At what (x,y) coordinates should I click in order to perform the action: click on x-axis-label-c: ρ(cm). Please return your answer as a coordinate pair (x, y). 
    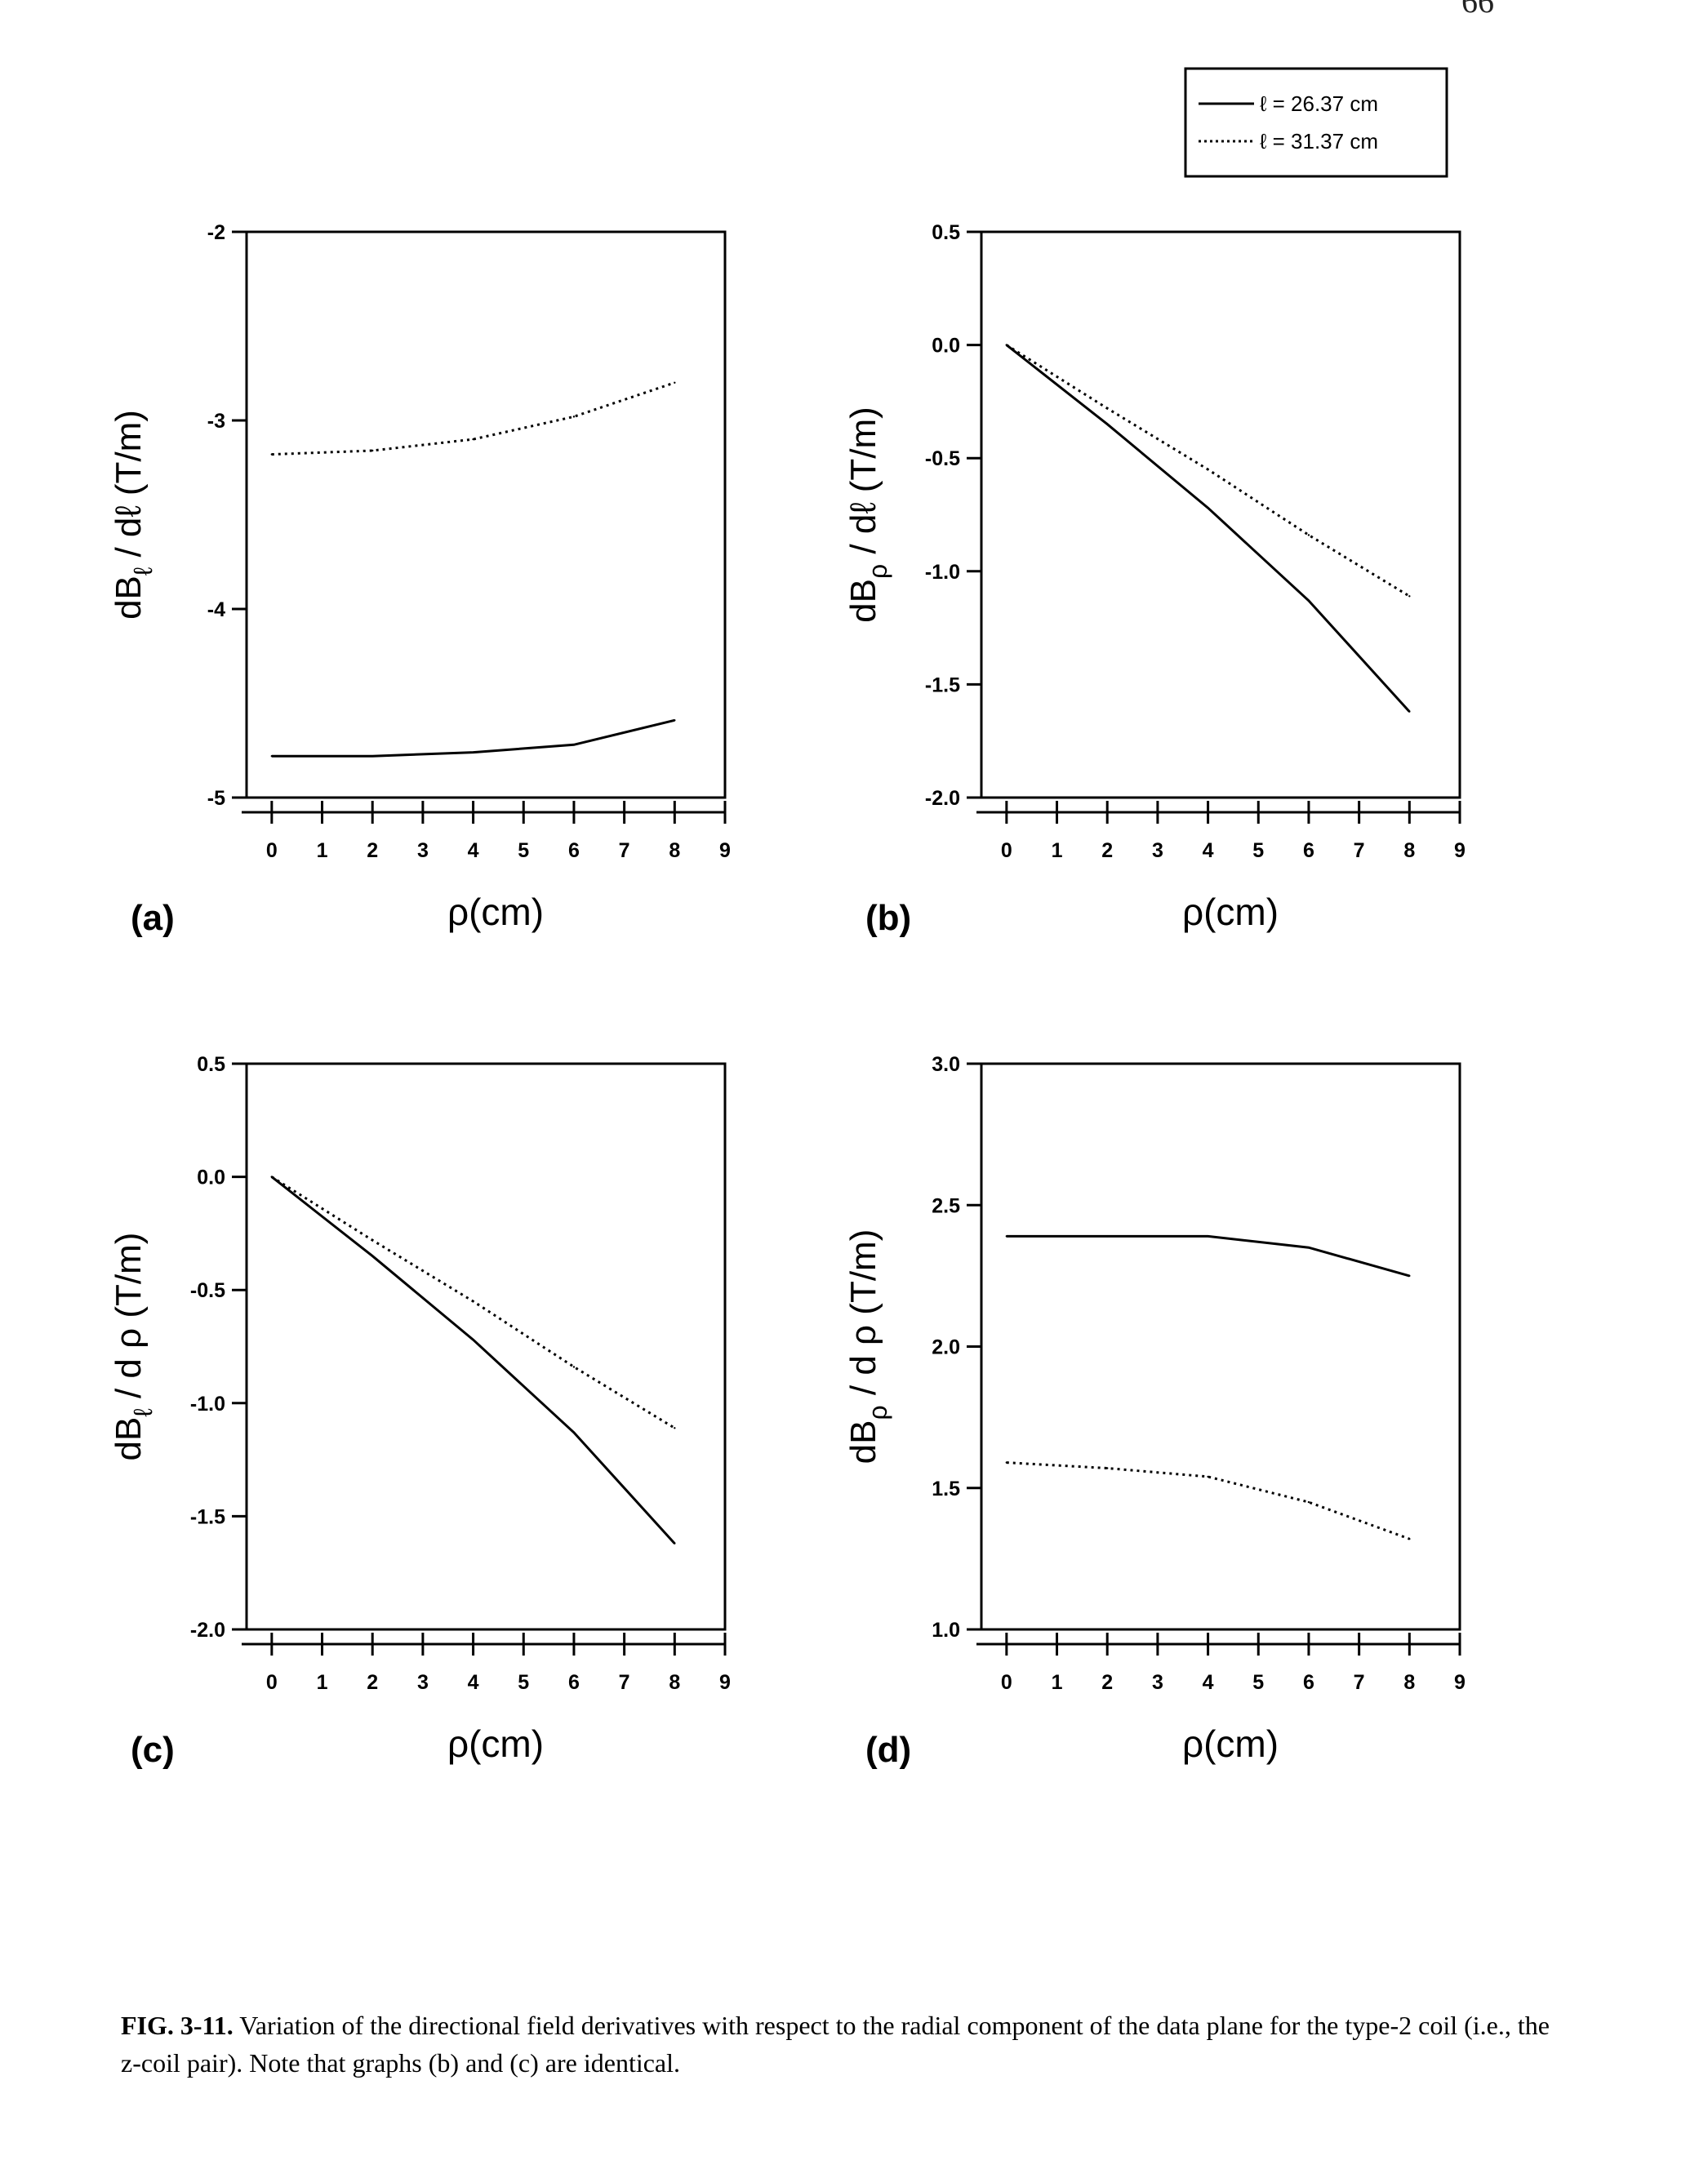
    Looking at the image, I should click on (495, 1743).